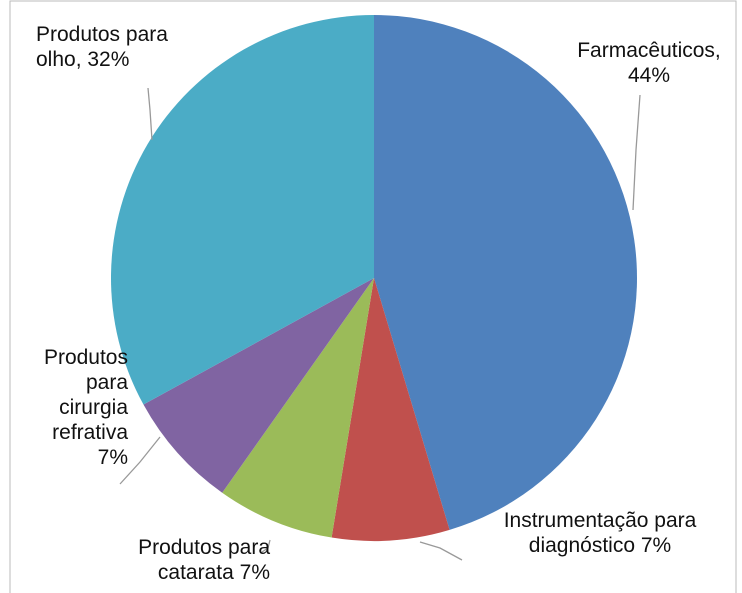 This screenshot has height=593, width=742. What do you see at coordinates (102, 47) in the screenshot?
I see `slice-label: Produtos para olho, 32%` at bounding box center [102, 47].